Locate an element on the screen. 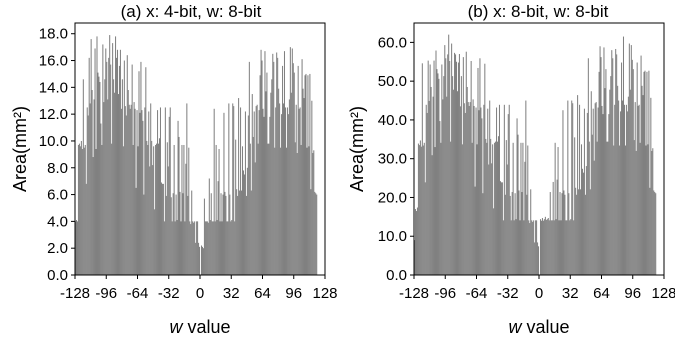 The width and height of the screenshot is (675, 341). chart-b-ytick-label: 20.0 is located at coordinates (392, 197).